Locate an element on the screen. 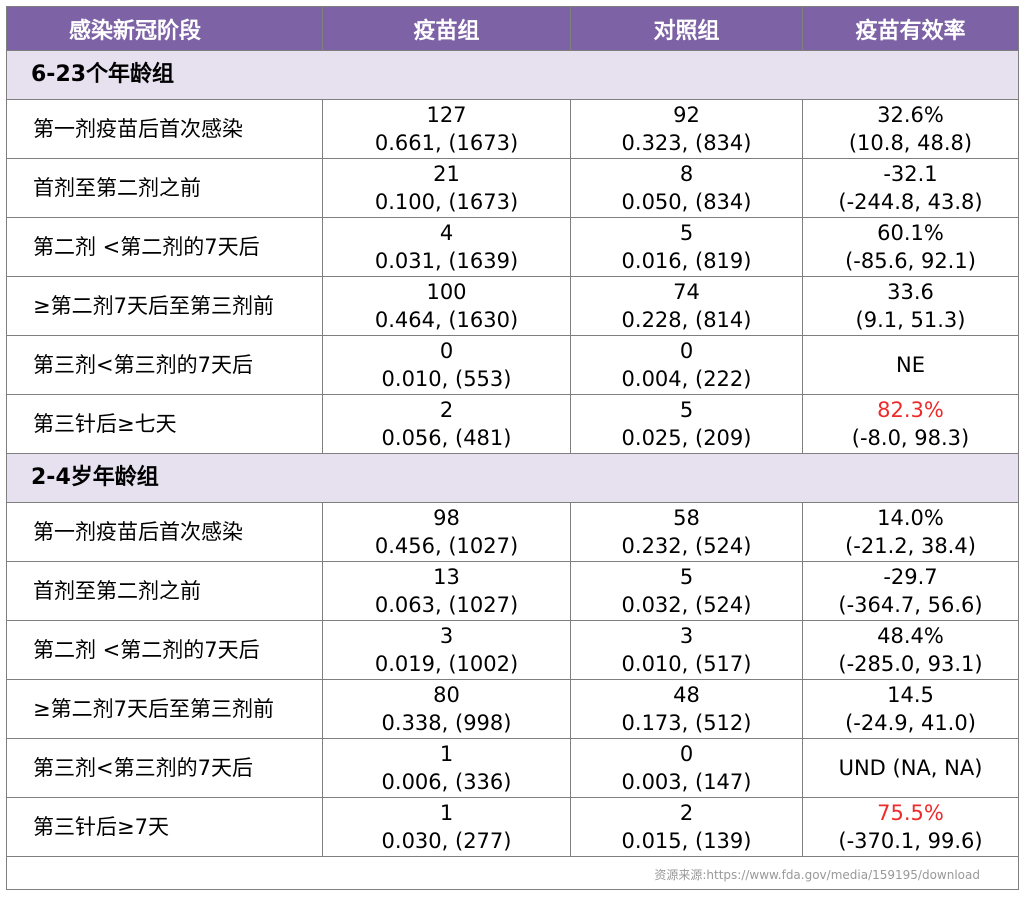  control-cell: 48 0.173, (512) is located at coordinates (686, 709).